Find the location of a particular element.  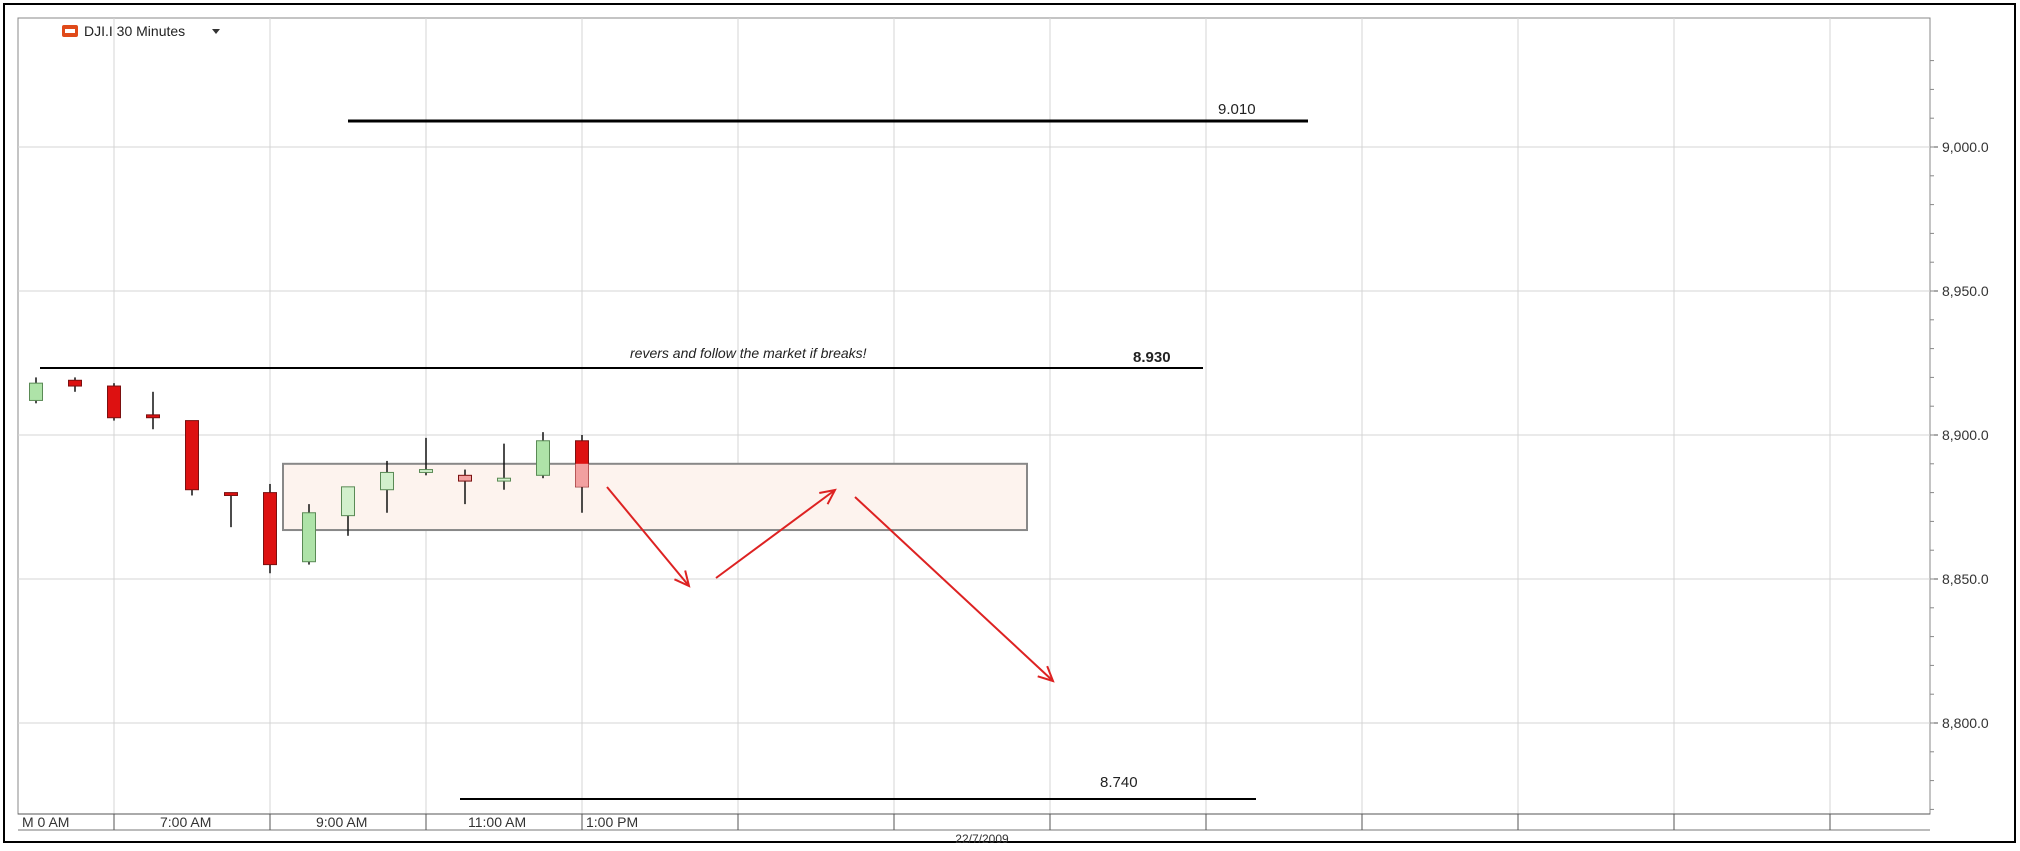

x-tick-label: 9:00 AM is located at coordinates (341, 822).